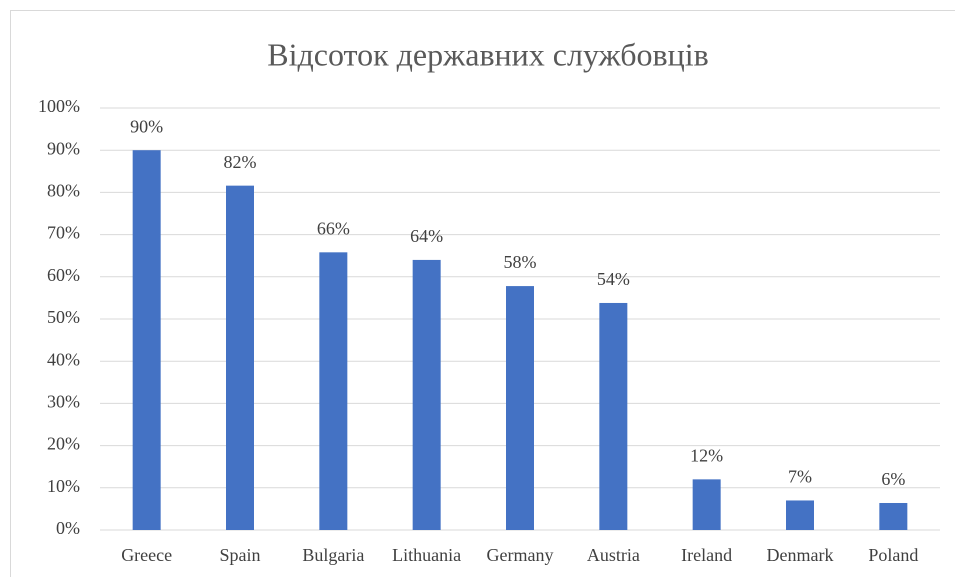  What do you see at coordinates (63, 233) in the screenshot?
I see `y-tick-label: 70%` at bounding box center [63, 233].